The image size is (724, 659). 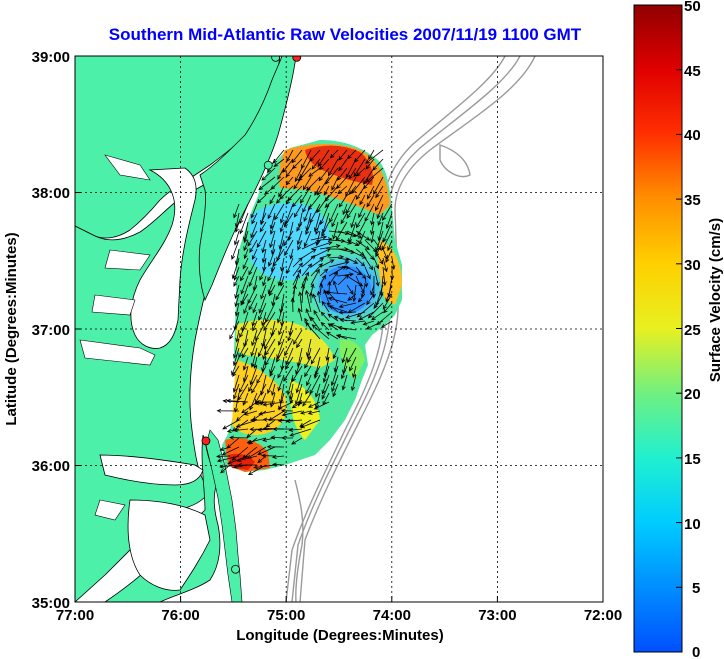 What do you see at coordinates (51, 57) in the screenshot?
I see `y-tick-label: 39:00` at bounding box center [51, 57].